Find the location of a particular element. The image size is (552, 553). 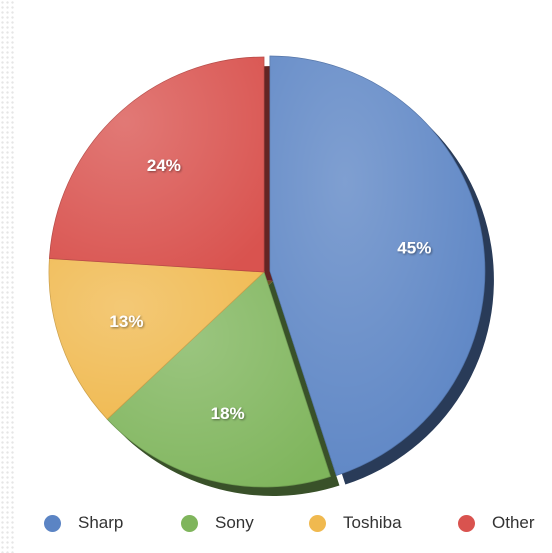

legend-item-other: Other is located at coordinates (496, 523).